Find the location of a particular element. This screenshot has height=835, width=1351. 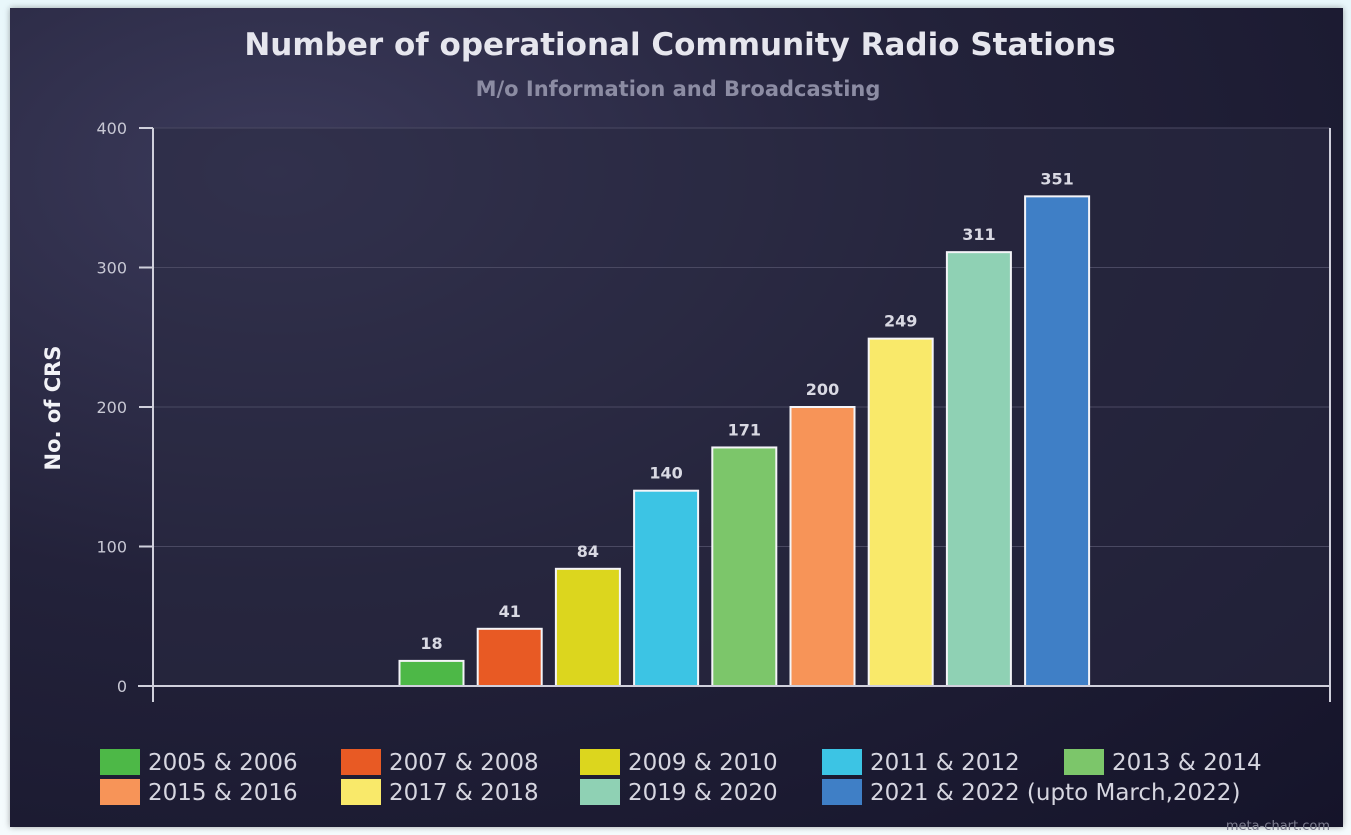

y-tick-label: 300 is located at coordinates (111, 268).